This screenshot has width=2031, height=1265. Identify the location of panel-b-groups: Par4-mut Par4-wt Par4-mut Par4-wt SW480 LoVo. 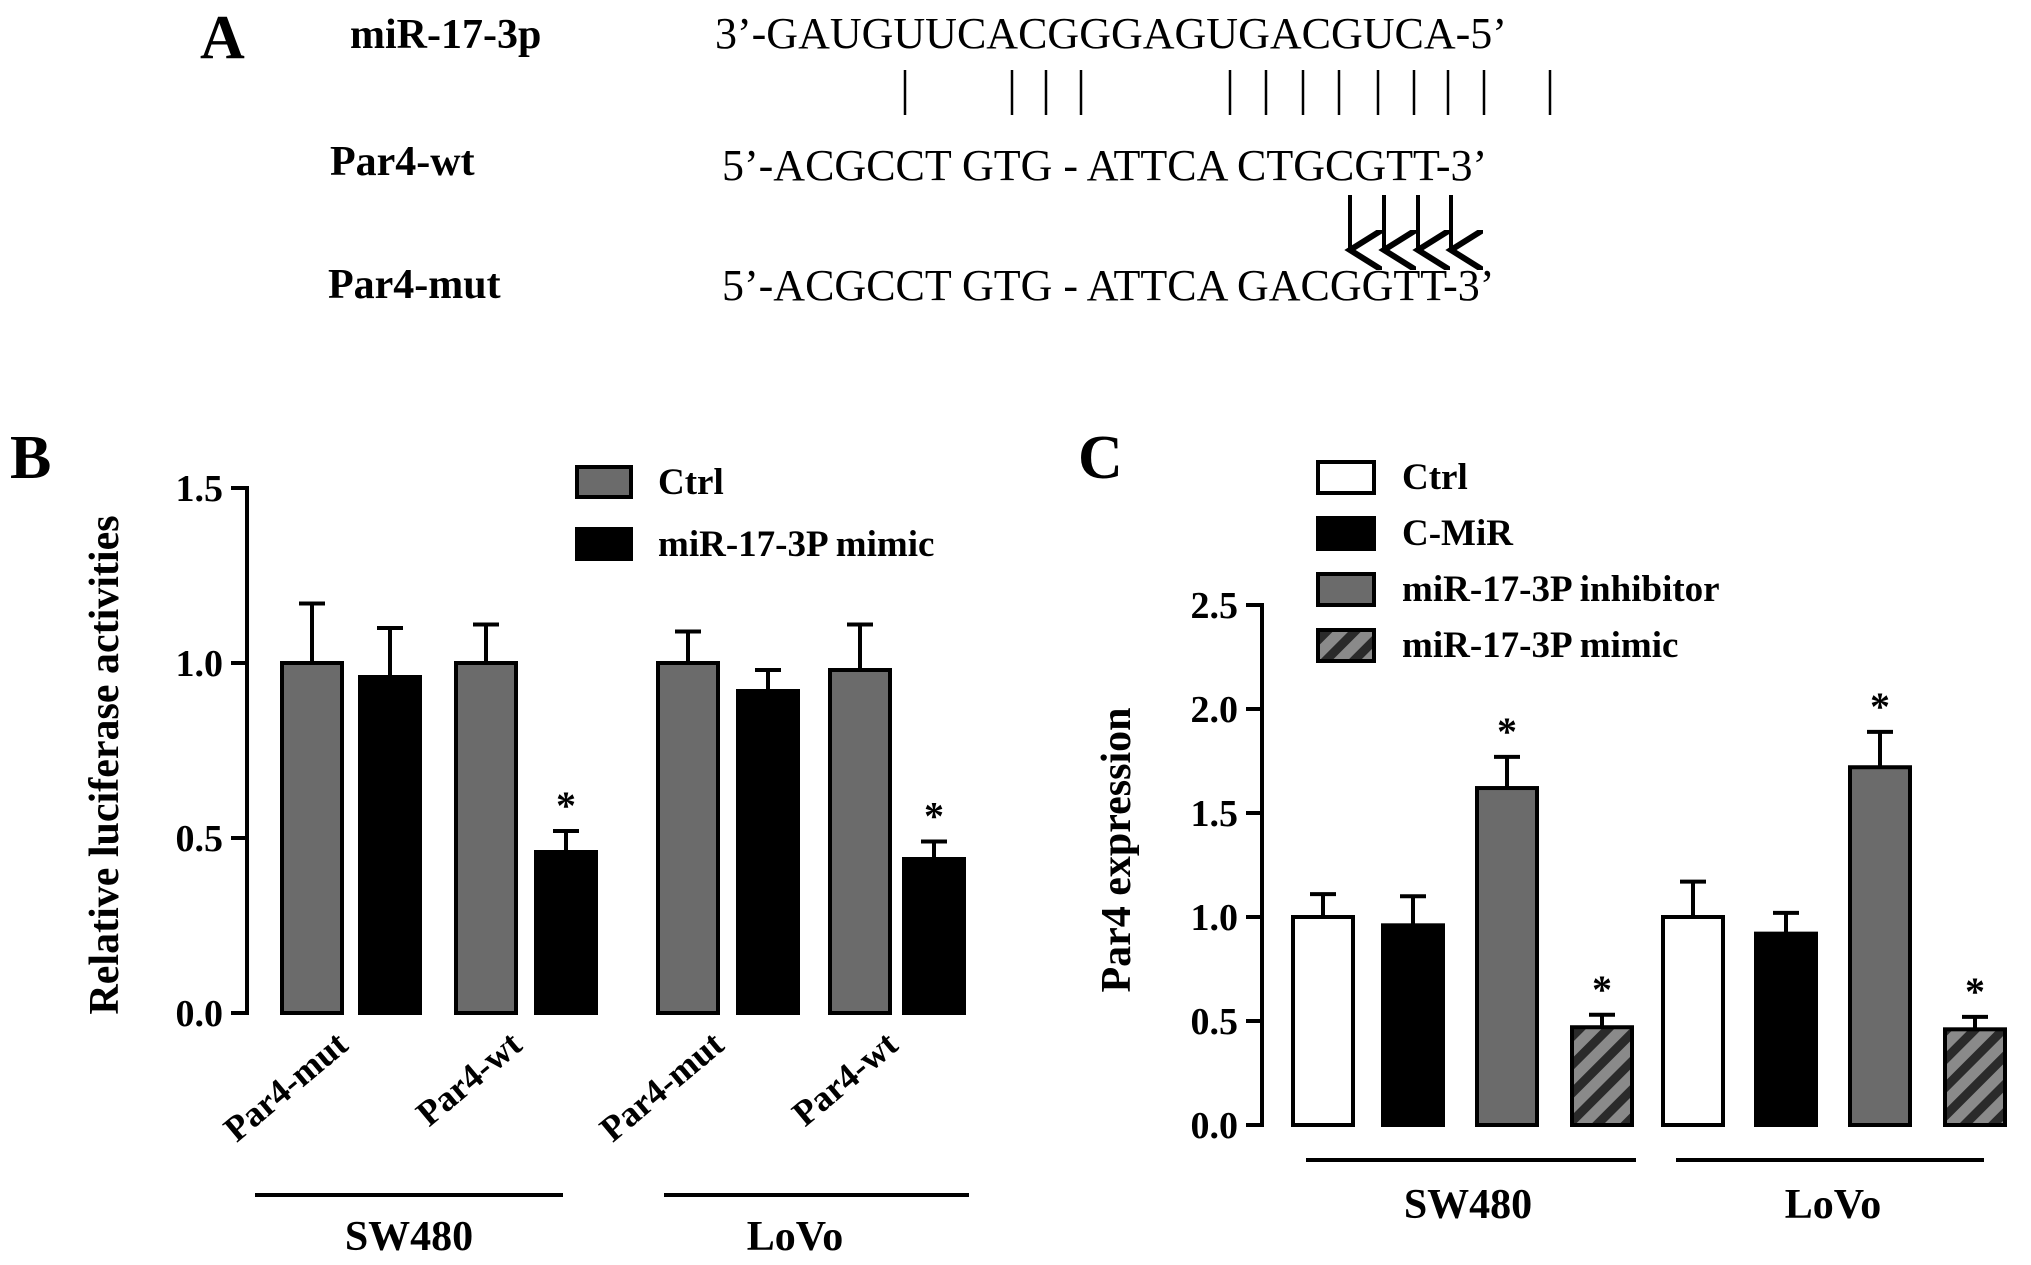
(592, 1141).